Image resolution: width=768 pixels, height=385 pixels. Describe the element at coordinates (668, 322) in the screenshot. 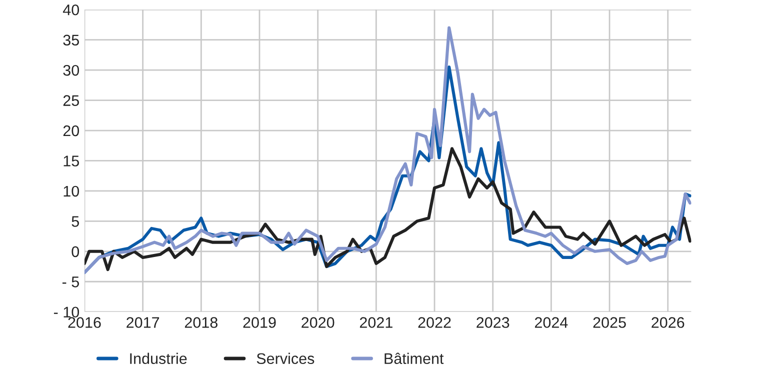

I see `x-tick-label: 2026` at that location.